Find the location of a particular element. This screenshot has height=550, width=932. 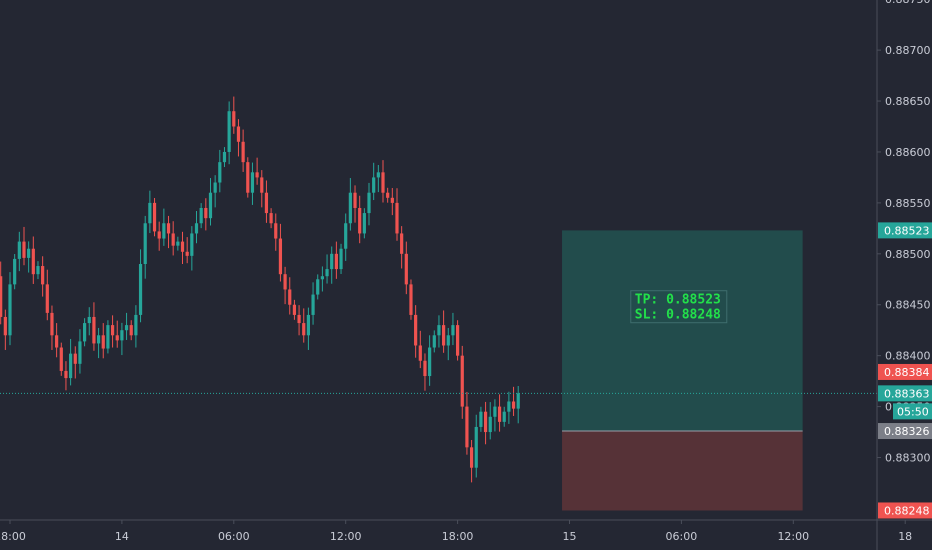

annotation-sl-text: SL: 0.88248 is located at coordinates (678, 315).